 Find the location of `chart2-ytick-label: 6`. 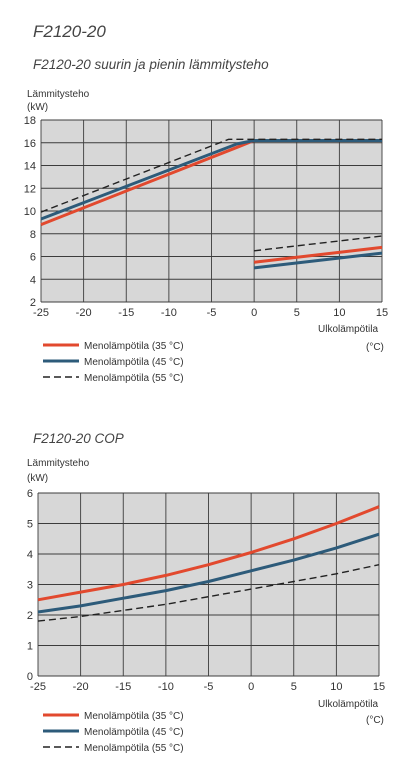

chart2-ytick-label: 6 is located at coordinates (30, 494).